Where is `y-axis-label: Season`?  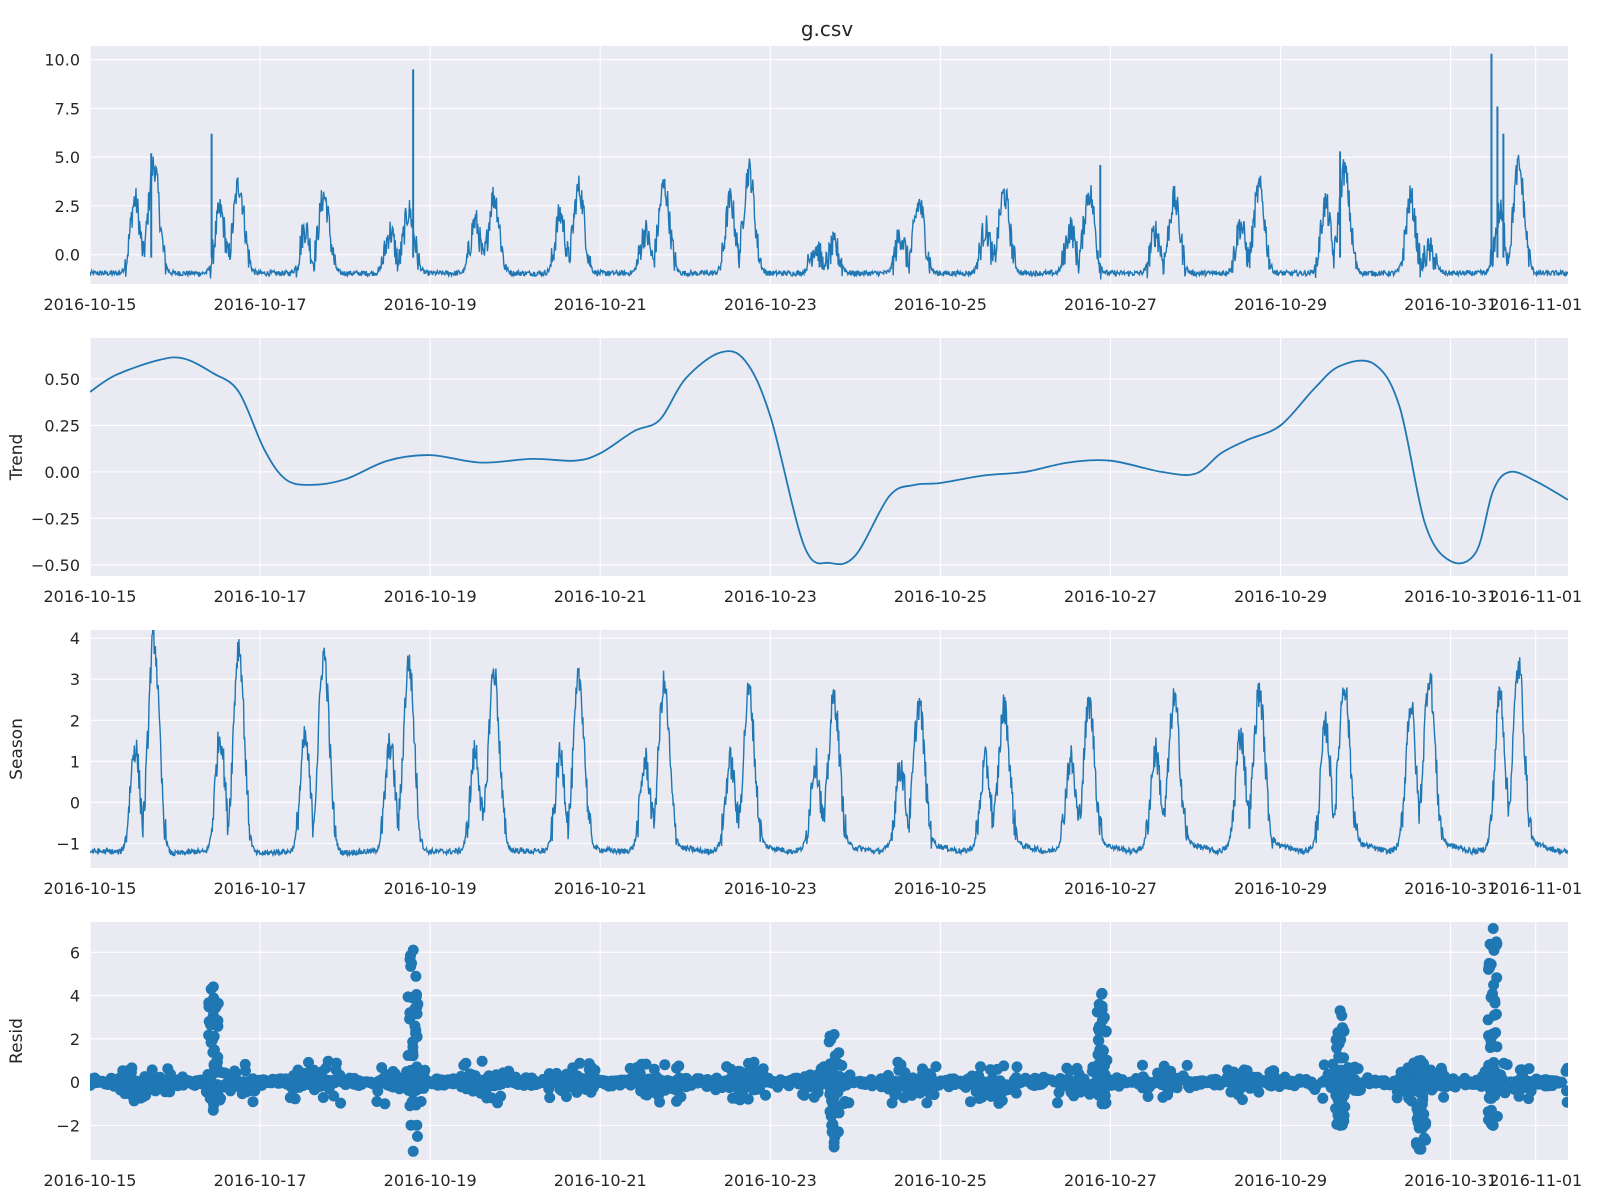 y-axis-label: Season is located at coordinates (17, 749).